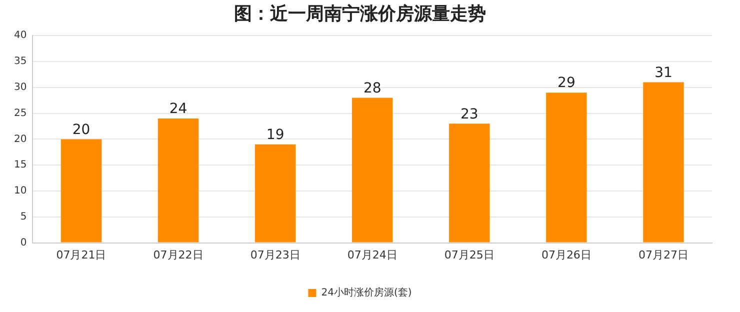 Image resolution: width=740 pixels, height=312 pixels. What do you see at coordinates (178, 255) in the screenshot?
I see `x-tick-label: 07月22日` at bounding box center [178, 255].